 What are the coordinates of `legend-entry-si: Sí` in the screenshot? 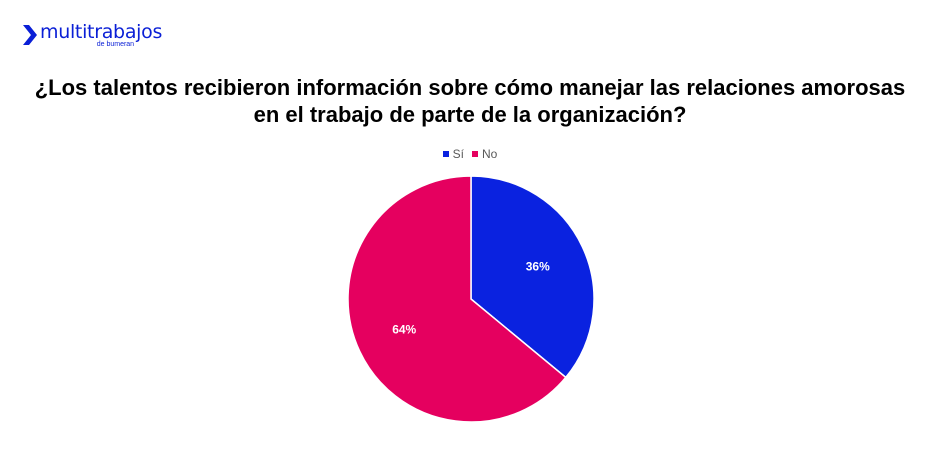 It's located at (453, 154).